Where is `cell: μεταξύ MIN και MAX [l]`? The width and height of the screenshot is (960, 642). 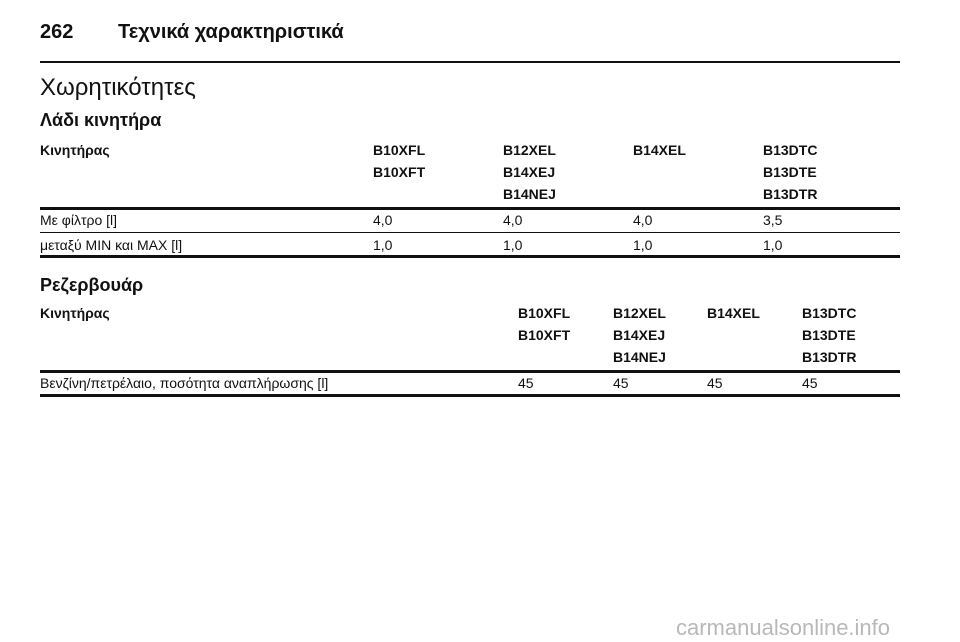 cell: μεταξύ MIN και MAX [l] is located at coordinates (111, 245).